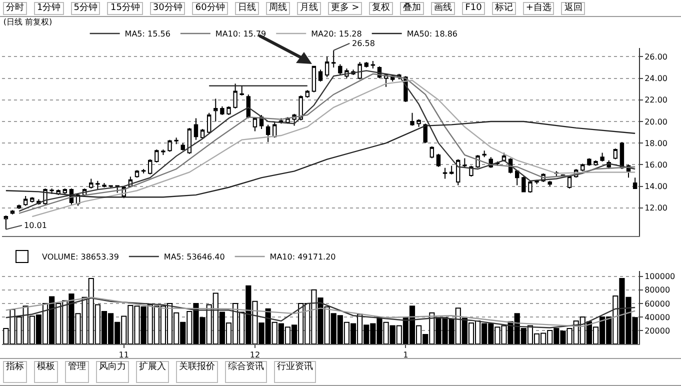 This screenshot has height=386, width=681. Describe the element at coordinates (295, 372) in the screenshot. I see `text: 行业资讯` at that location.